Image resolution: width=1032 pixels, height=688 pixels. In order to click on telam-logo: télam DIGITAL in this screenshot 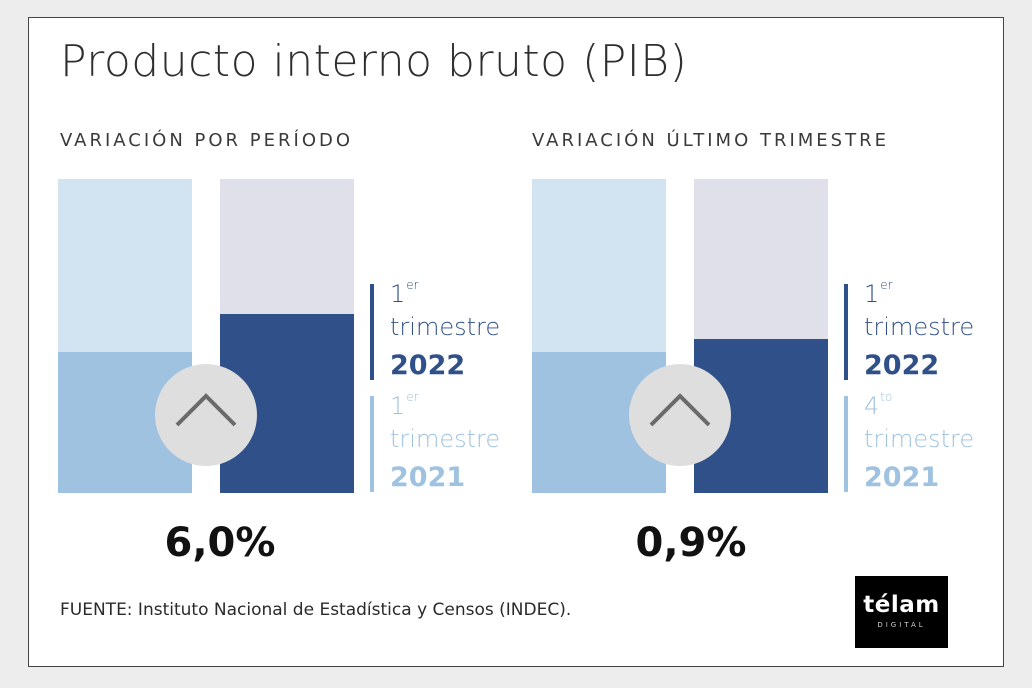, I will do `click(901, 612)`.